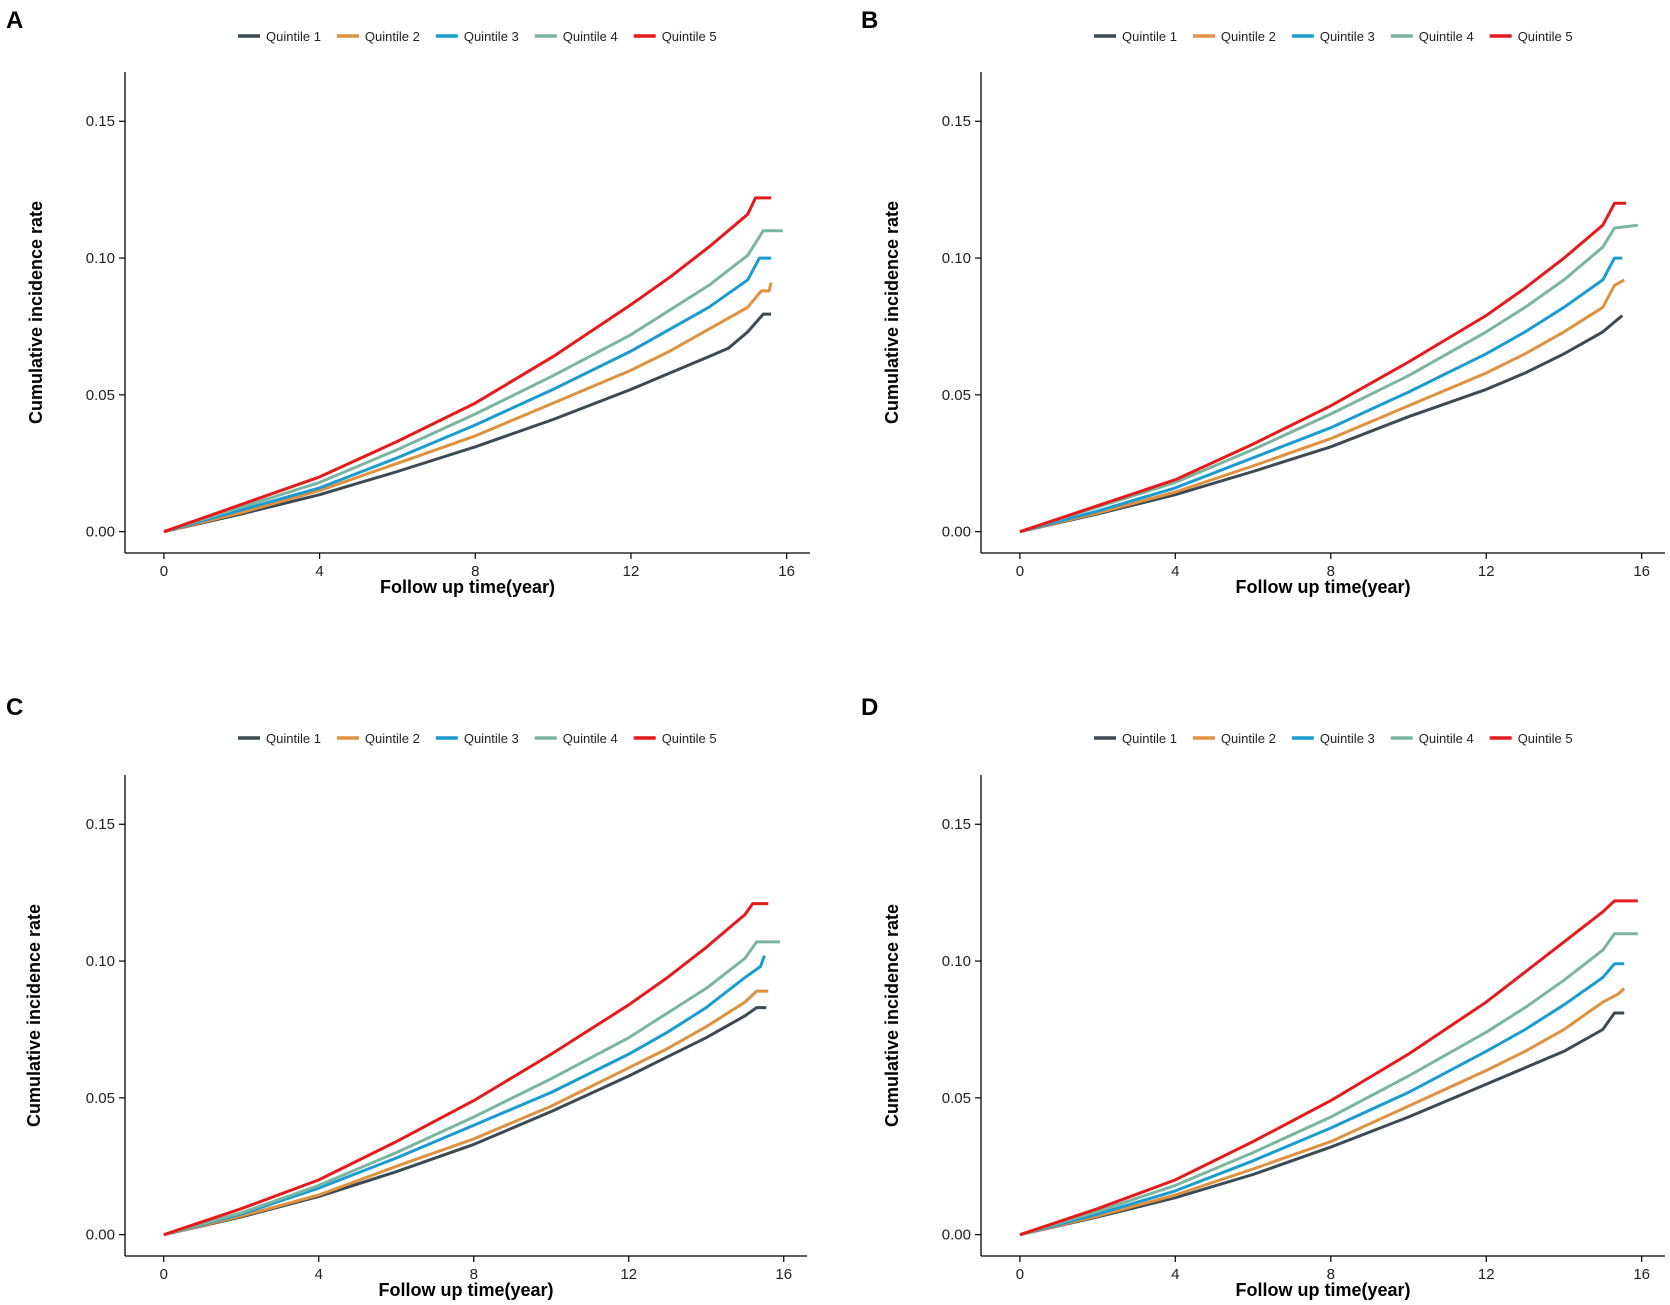 The image size is (1670, 1305). What do you see at coordinates (14, 707) in the screenshot?
I see `panel-letter: C` at bounding box center [14, 707].